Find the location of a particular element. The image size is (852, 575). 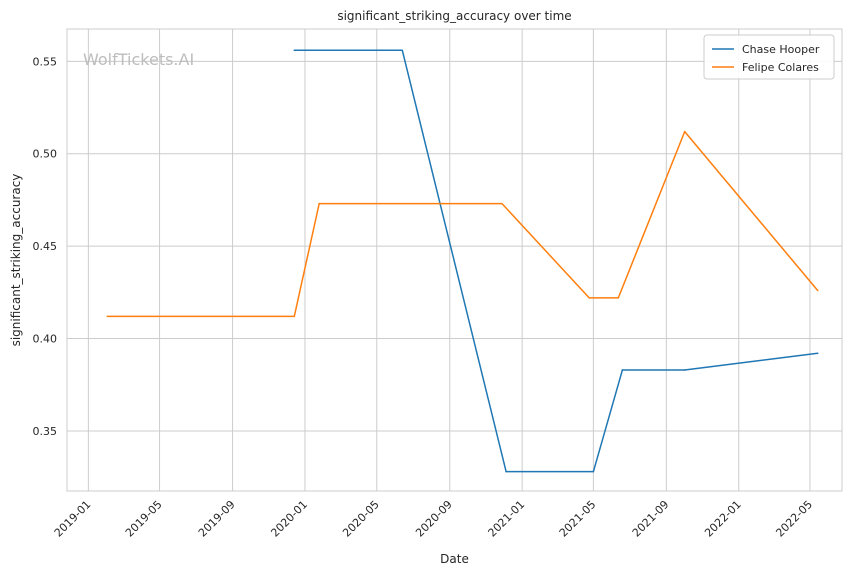

x-tick-label: 2019-09 is located at coordinates (217, 519).